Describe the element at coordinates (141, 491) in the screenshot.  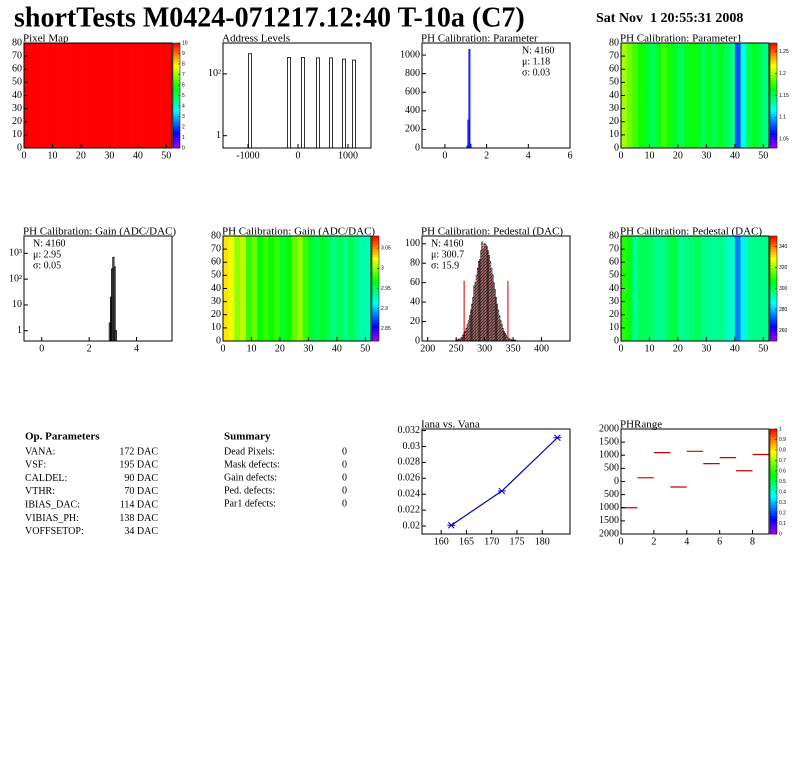
I see `param-value: 70 DAC` at that location.